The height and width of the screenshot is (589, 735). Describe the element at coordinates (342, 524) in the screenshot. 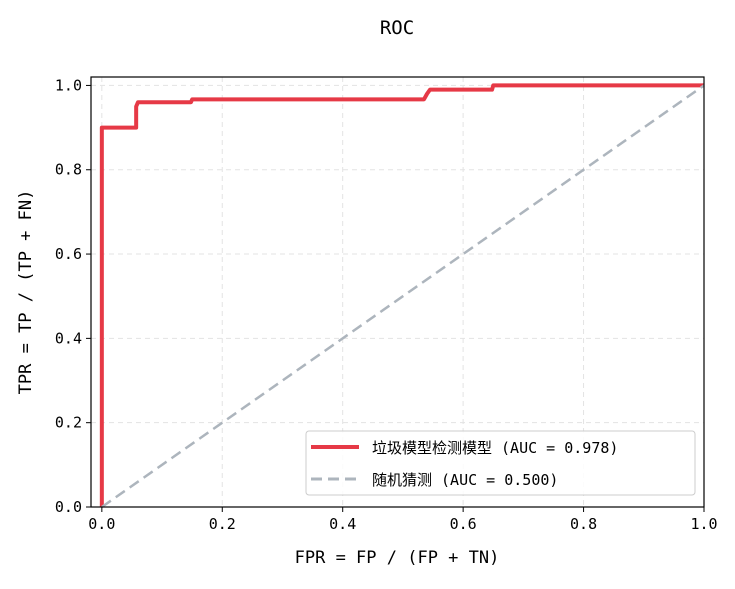

I see `x-tick-label: 0.4` at that location.